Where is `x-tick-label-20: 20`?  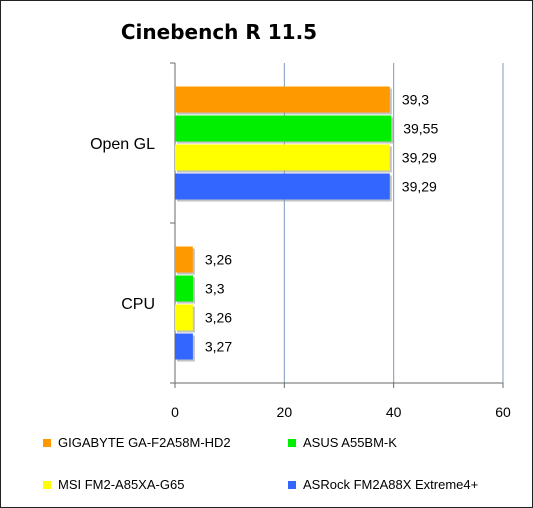
x-tick-label-20: 20 is located at coordinates (285, 412).